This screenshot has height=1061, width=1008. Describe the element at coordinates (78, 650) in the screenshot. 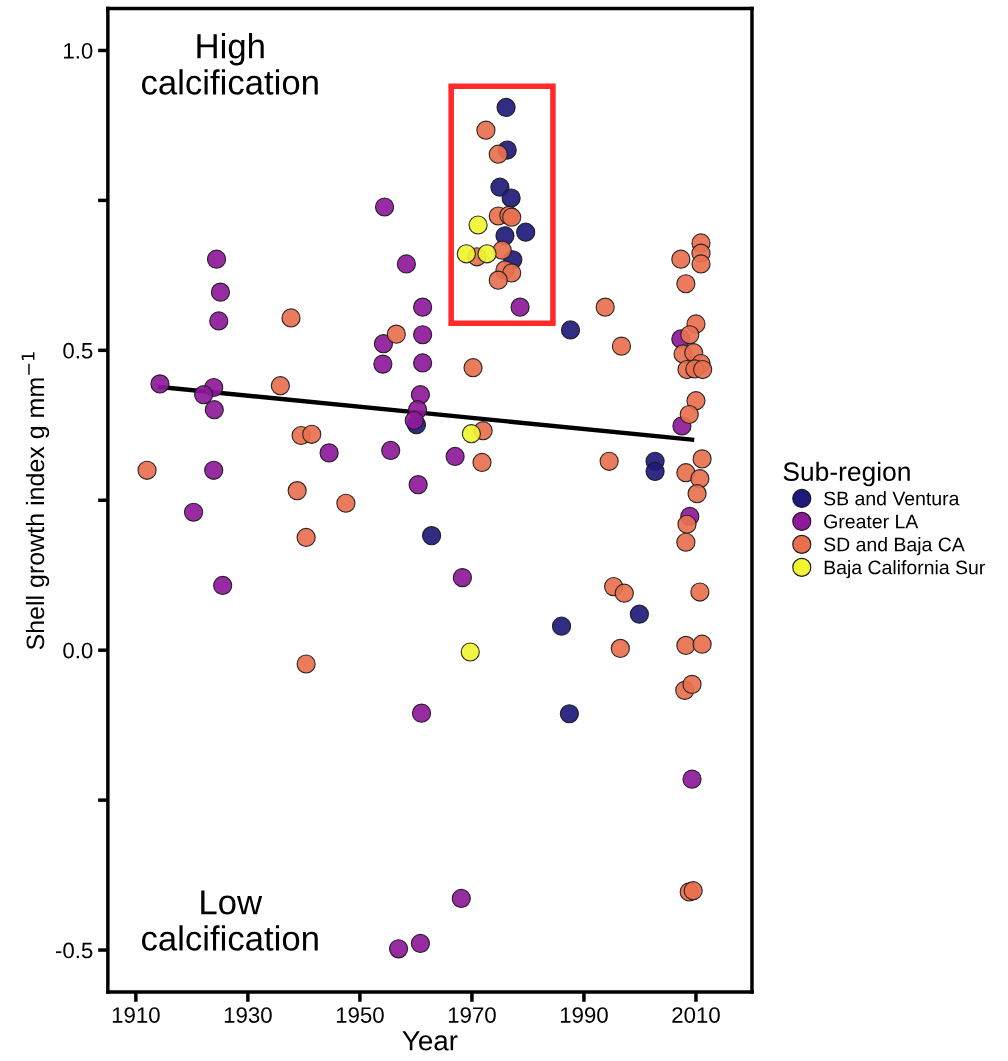

I see `y-tick-label: 0.0` at that location.